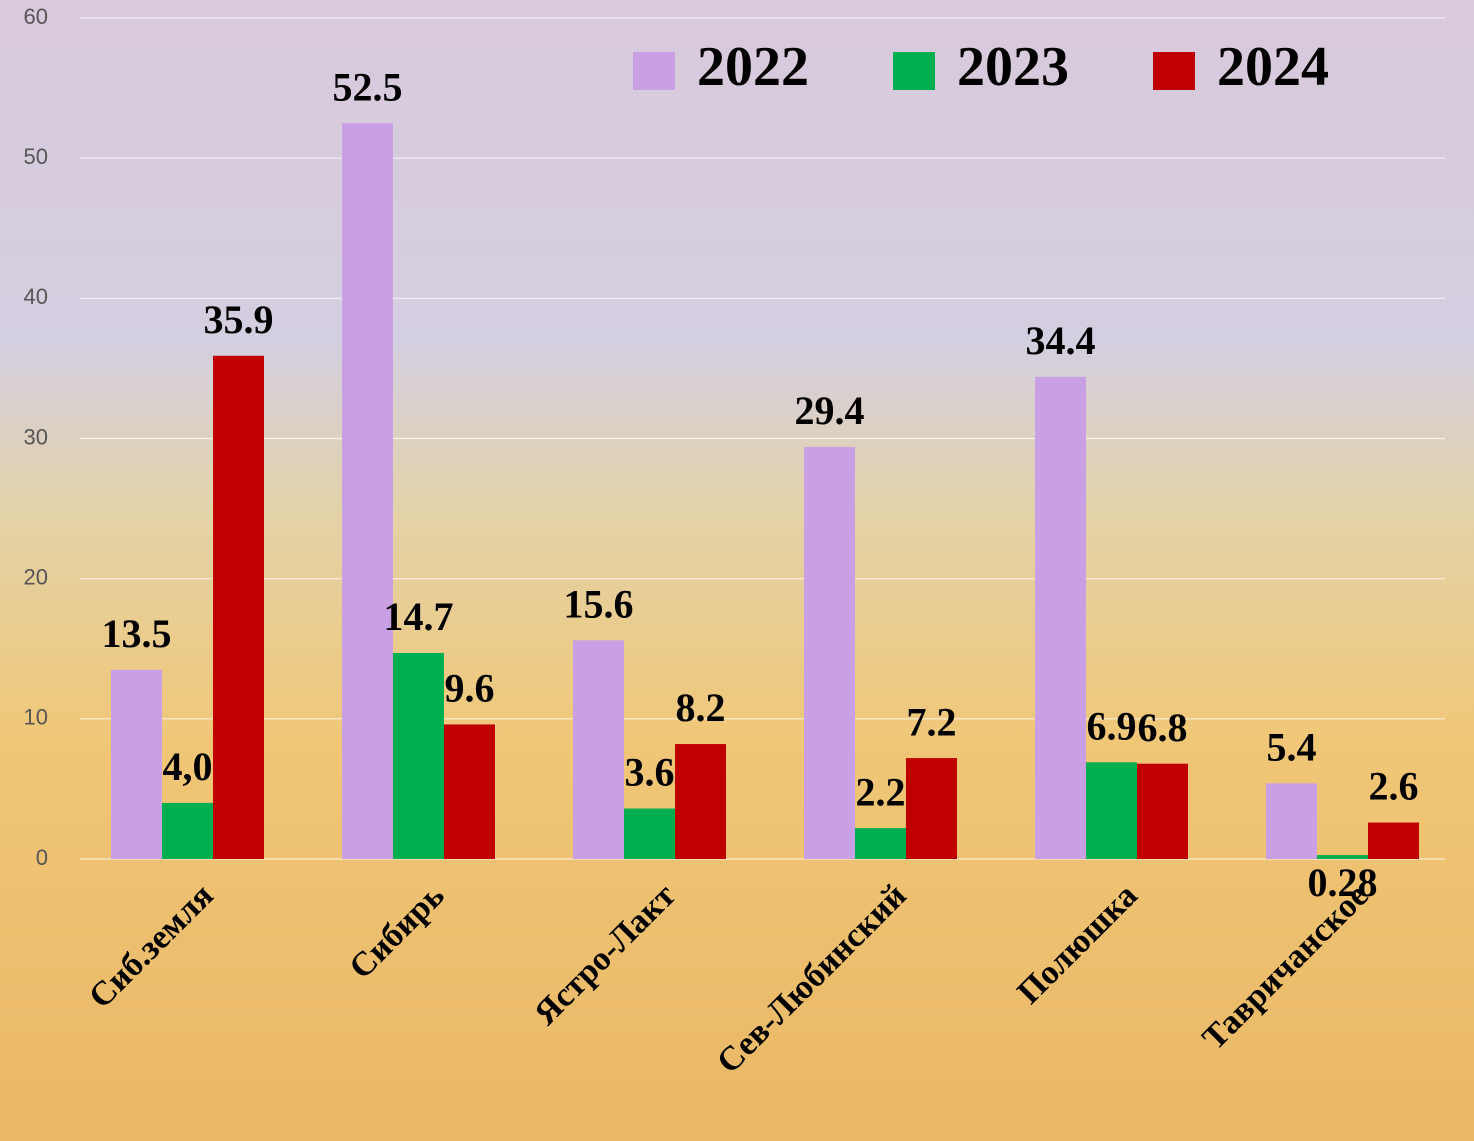  What do you see at coordinates (1394, 786) in the screenshot?
I see `value-label: 2.6` at bounding box center [1394, 786].